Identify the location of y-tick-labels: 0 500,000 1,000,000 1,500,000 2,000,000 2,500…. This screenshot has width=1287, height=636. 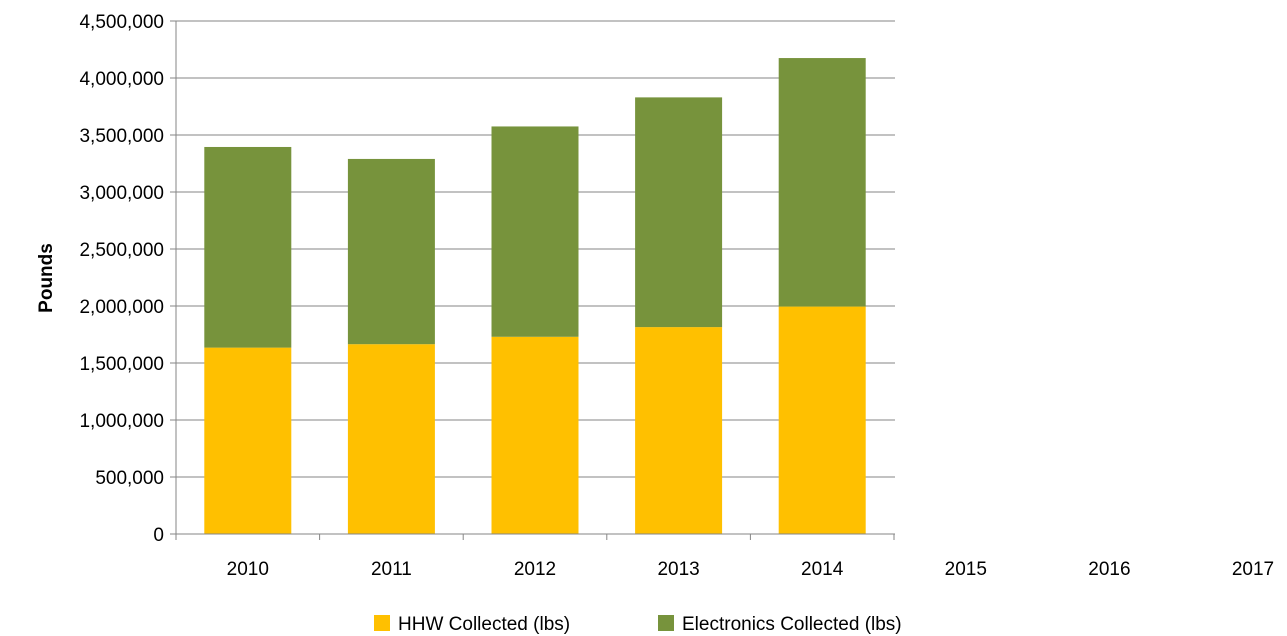
(121, 279).